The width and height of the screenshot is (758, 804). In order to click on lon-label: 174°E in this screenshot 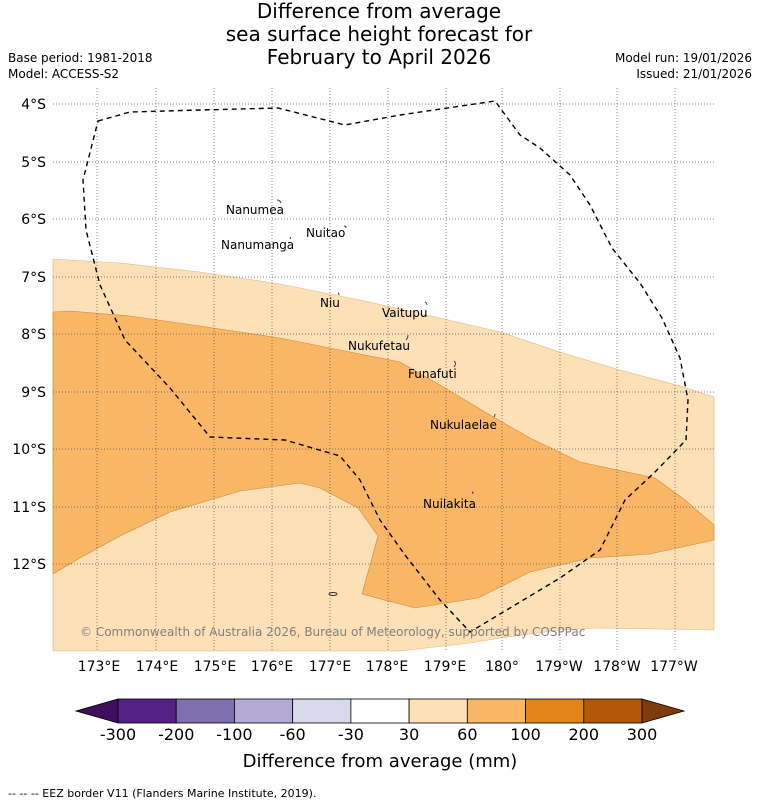, I will do `click(157, 667)`.